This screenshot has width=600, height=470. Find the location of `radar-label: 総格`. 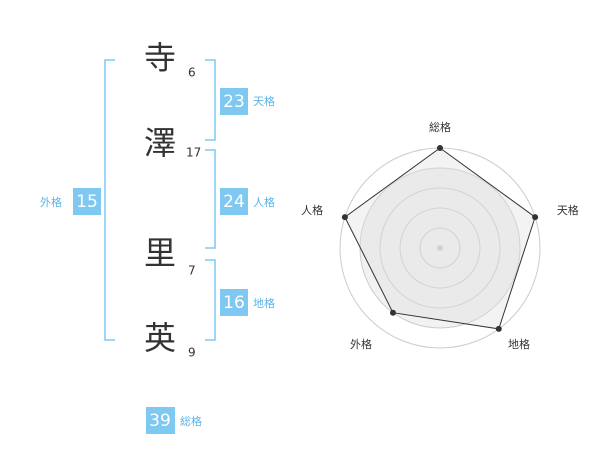

radar-label: 総格 is located at coordinates (440, 127).